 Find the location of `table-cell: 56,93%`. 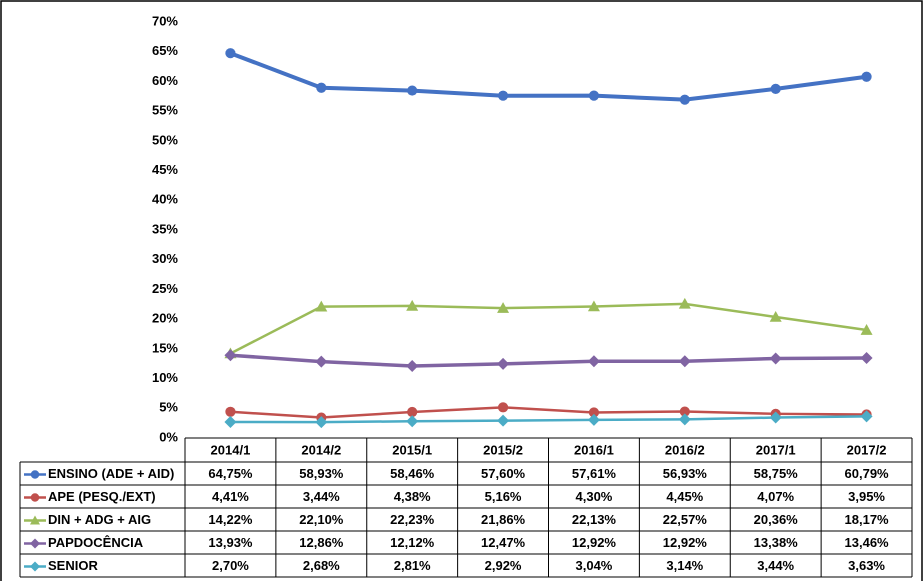

table-cell: 56,93% is located at coordinates (685, 473).